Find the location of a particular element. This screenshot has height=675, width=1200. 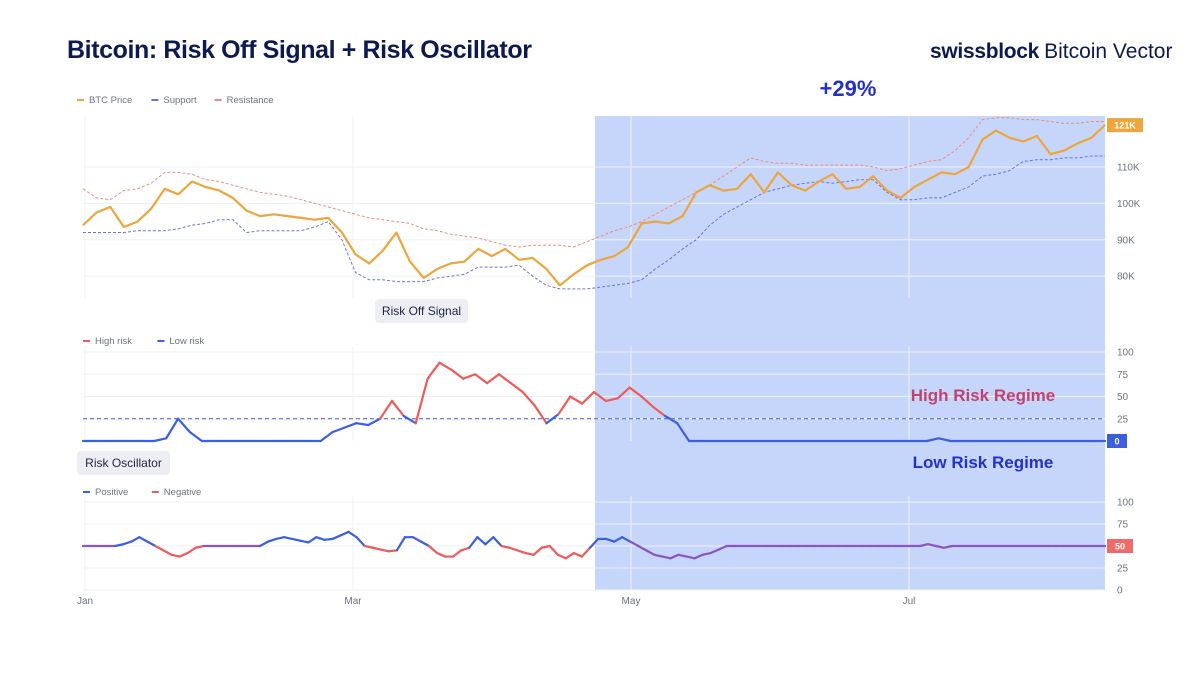

osc-y-tick: 75 is located at coordinates (1123, 525).